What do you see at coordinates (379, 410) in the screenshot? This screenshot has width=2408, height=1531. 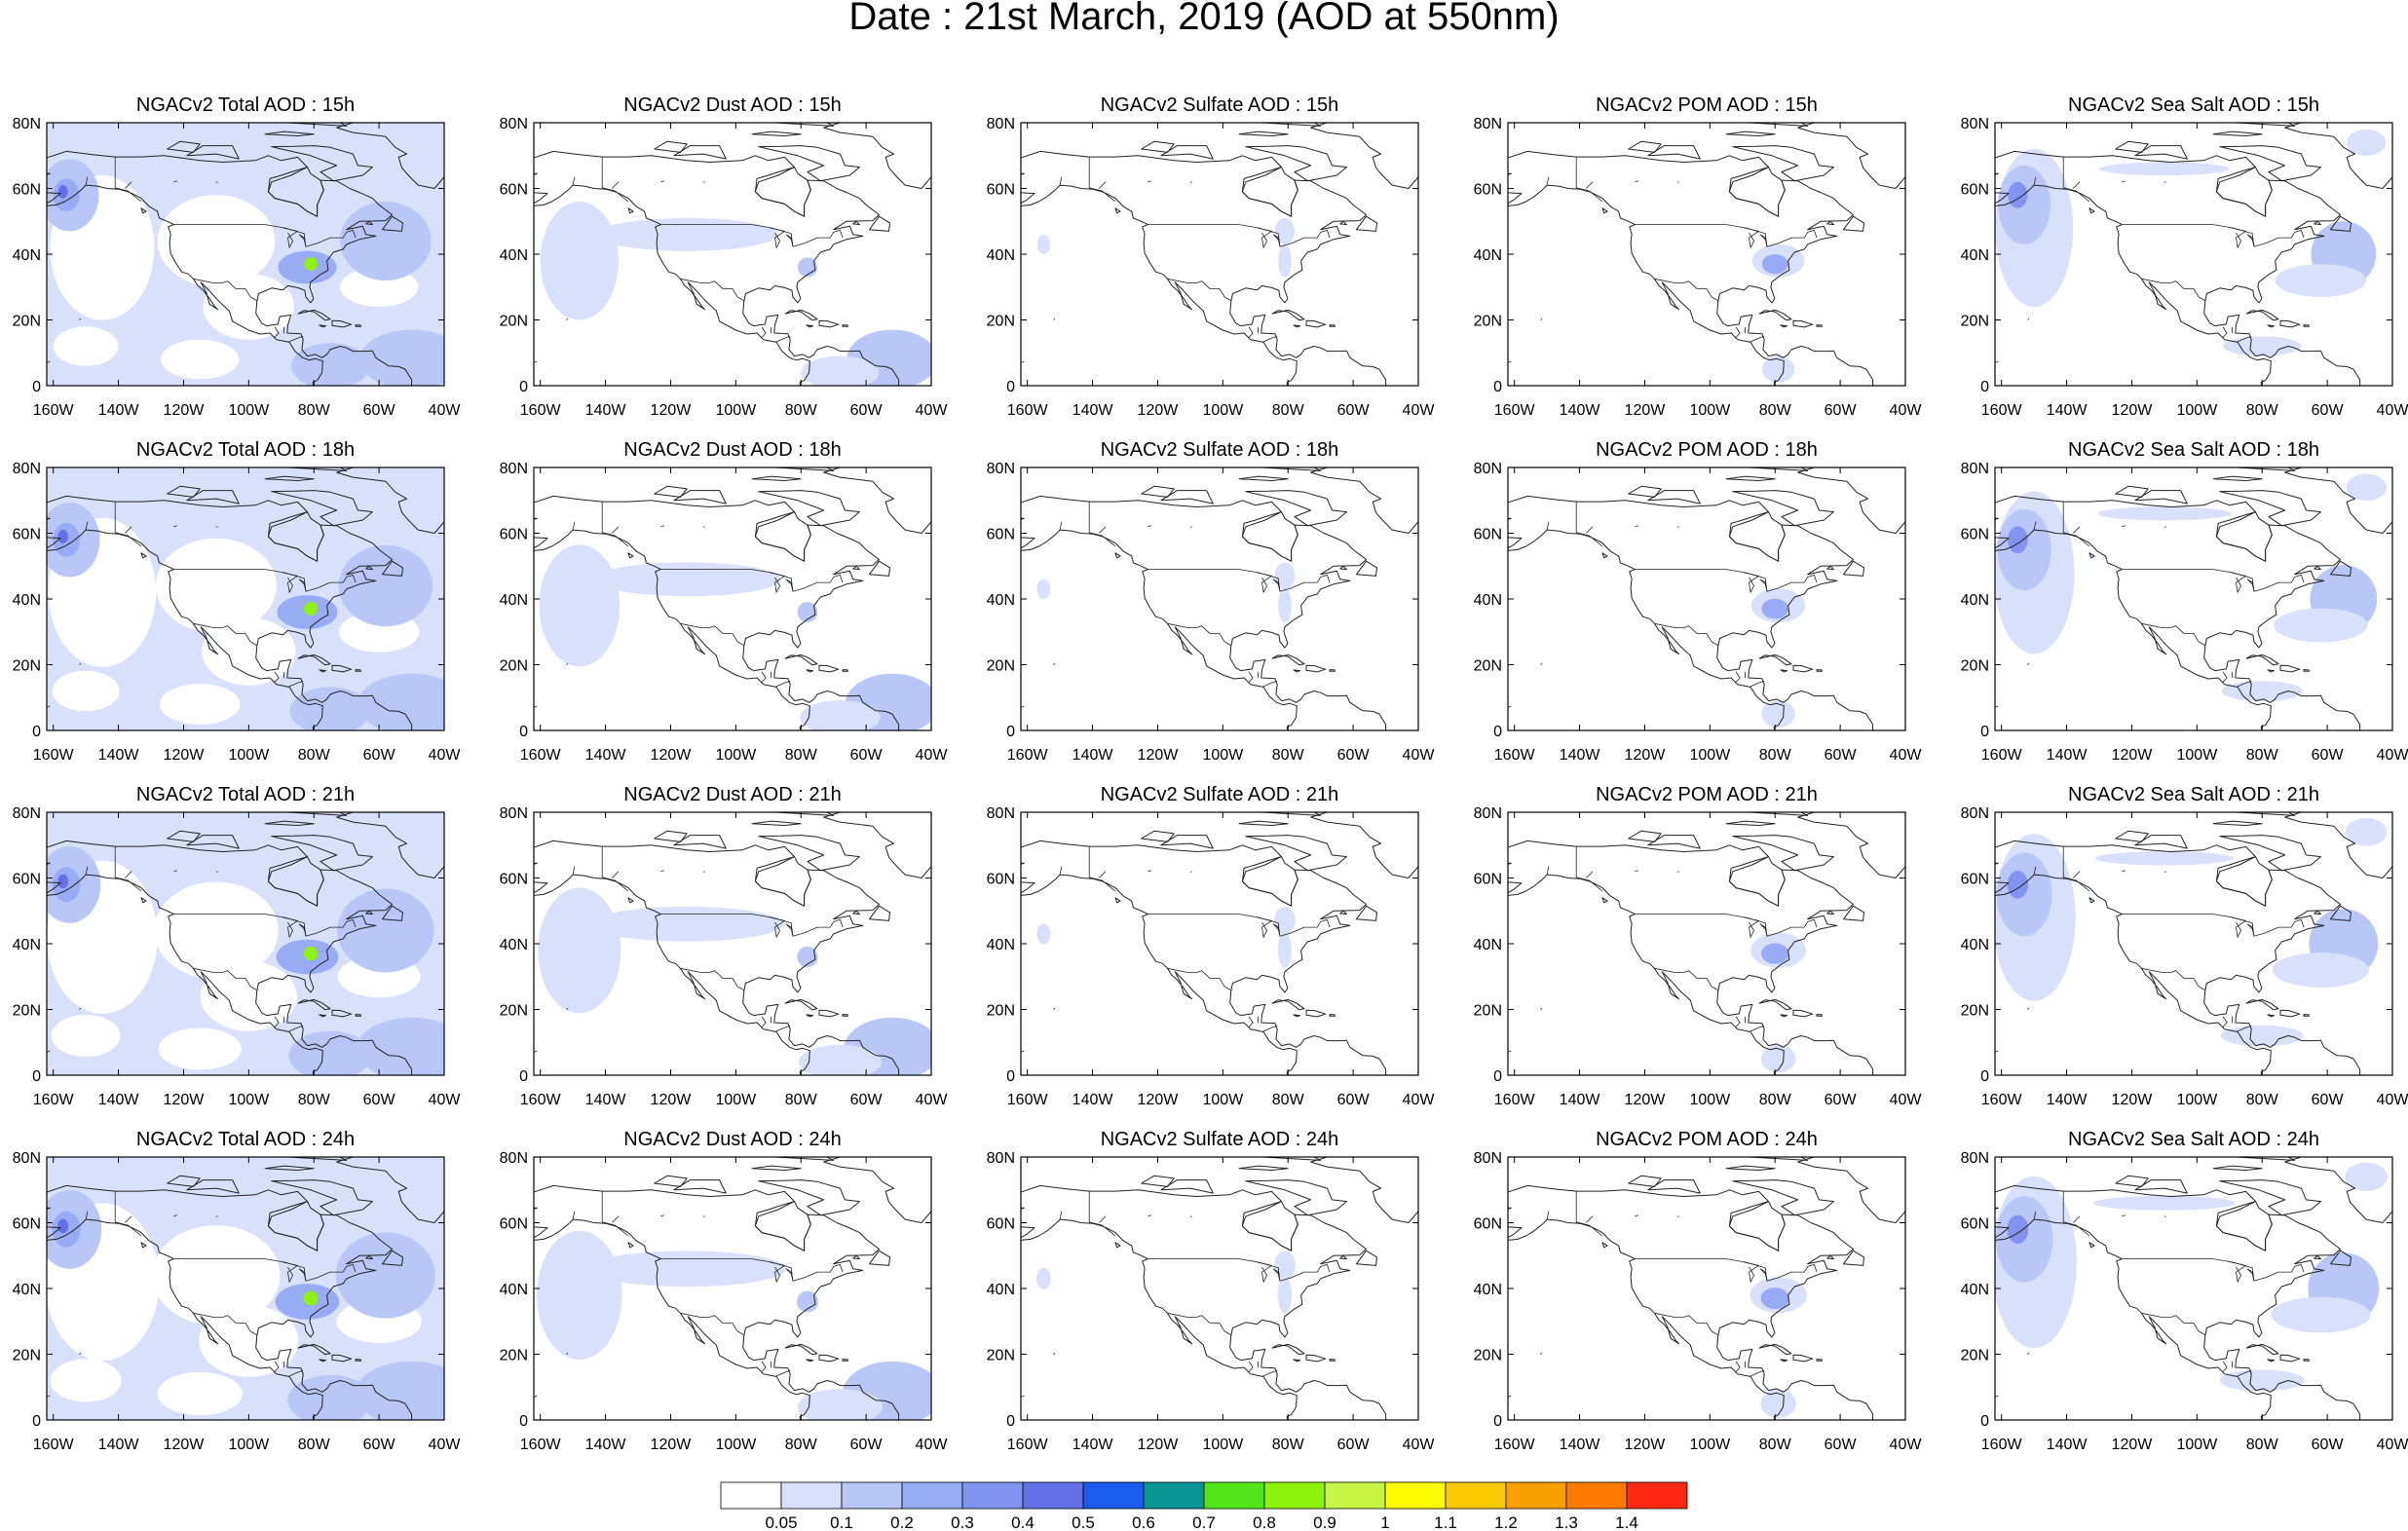 I see `x-tick-label: 60W` at bounding box center [379, 410].